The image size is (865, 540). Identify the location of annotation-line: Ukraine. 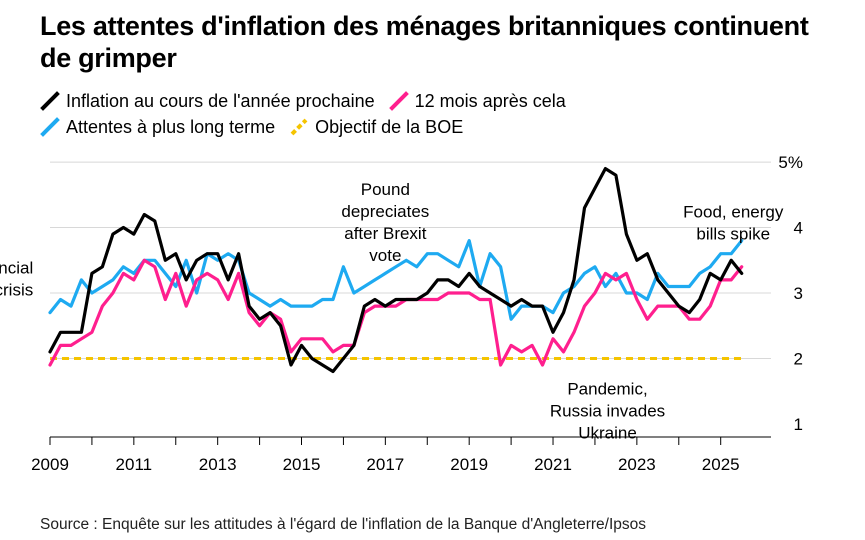
(607, 432).